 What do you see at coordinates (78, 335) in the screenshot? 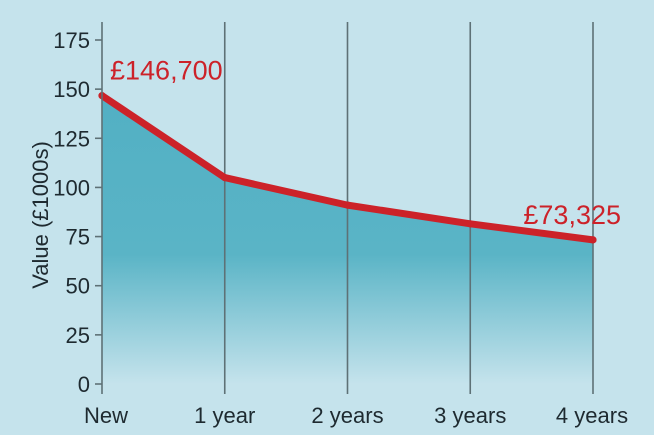
I see `y-tick-label: 25` at bounding box center [78, 335].